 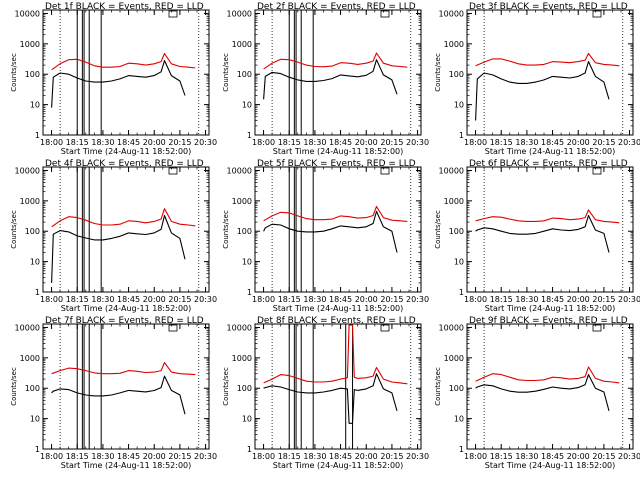 I want to click on panel-title: Det 3f BLACK = Events, RED = LLD, so click(x=548, y=7).